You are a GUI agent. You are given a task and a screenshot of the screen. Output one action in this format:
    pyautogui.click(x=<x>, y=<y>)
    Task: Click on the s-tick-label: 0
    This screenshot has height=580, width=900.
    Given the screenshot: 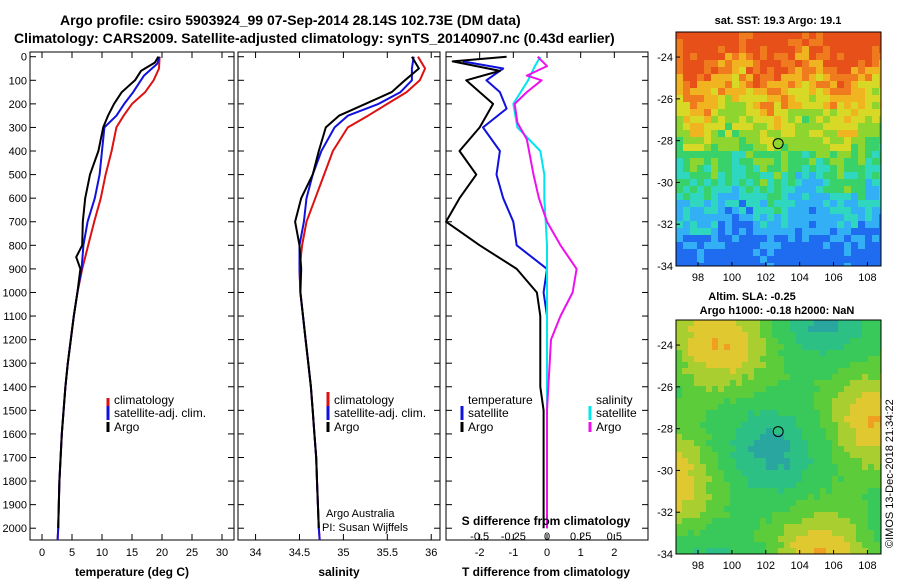 What is the action you would take?
    pyautogui.click(x=547, y=537)
    